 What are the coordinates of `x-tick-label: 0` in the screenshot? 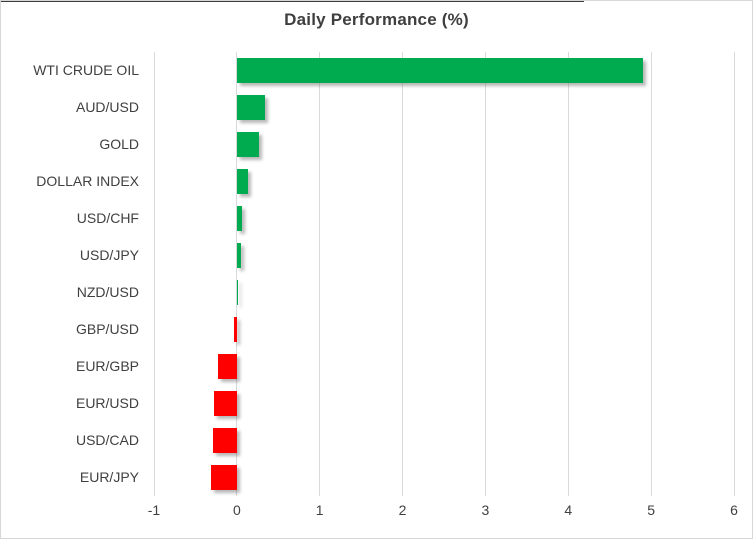 It's located at (236, 510).